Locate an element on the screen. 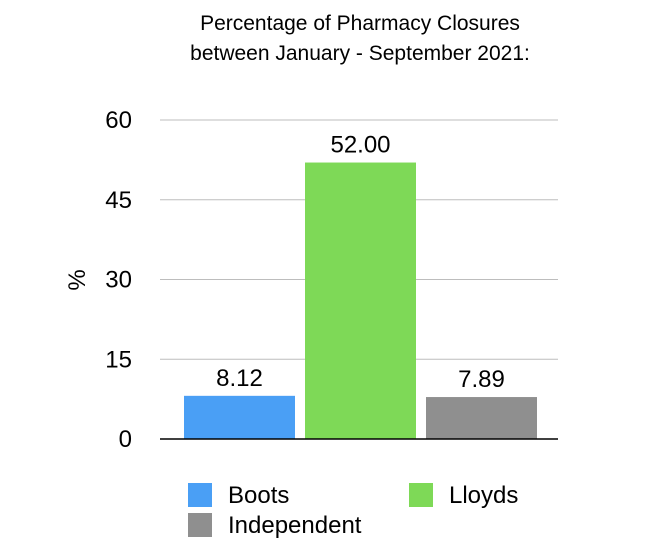 The image size is (670, 556). y-axis-label: % is located at coordinates (77, 279).